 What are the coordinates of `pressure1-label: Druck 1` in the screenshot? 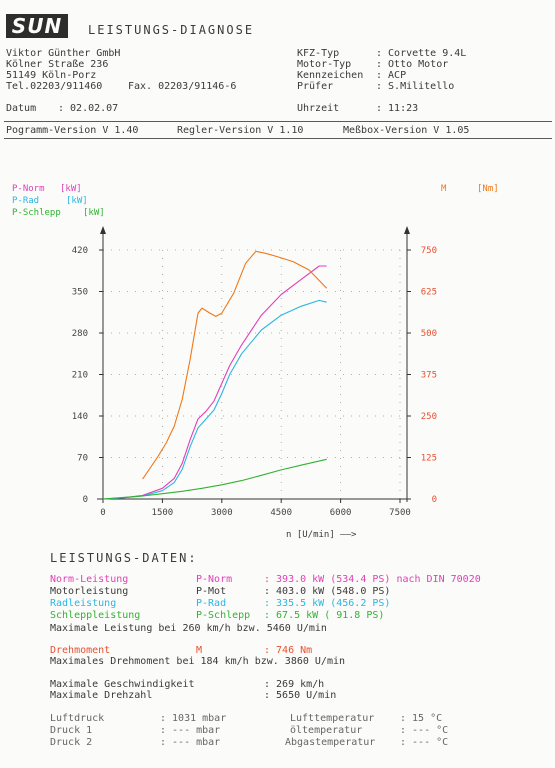 It's located at (71, 730).